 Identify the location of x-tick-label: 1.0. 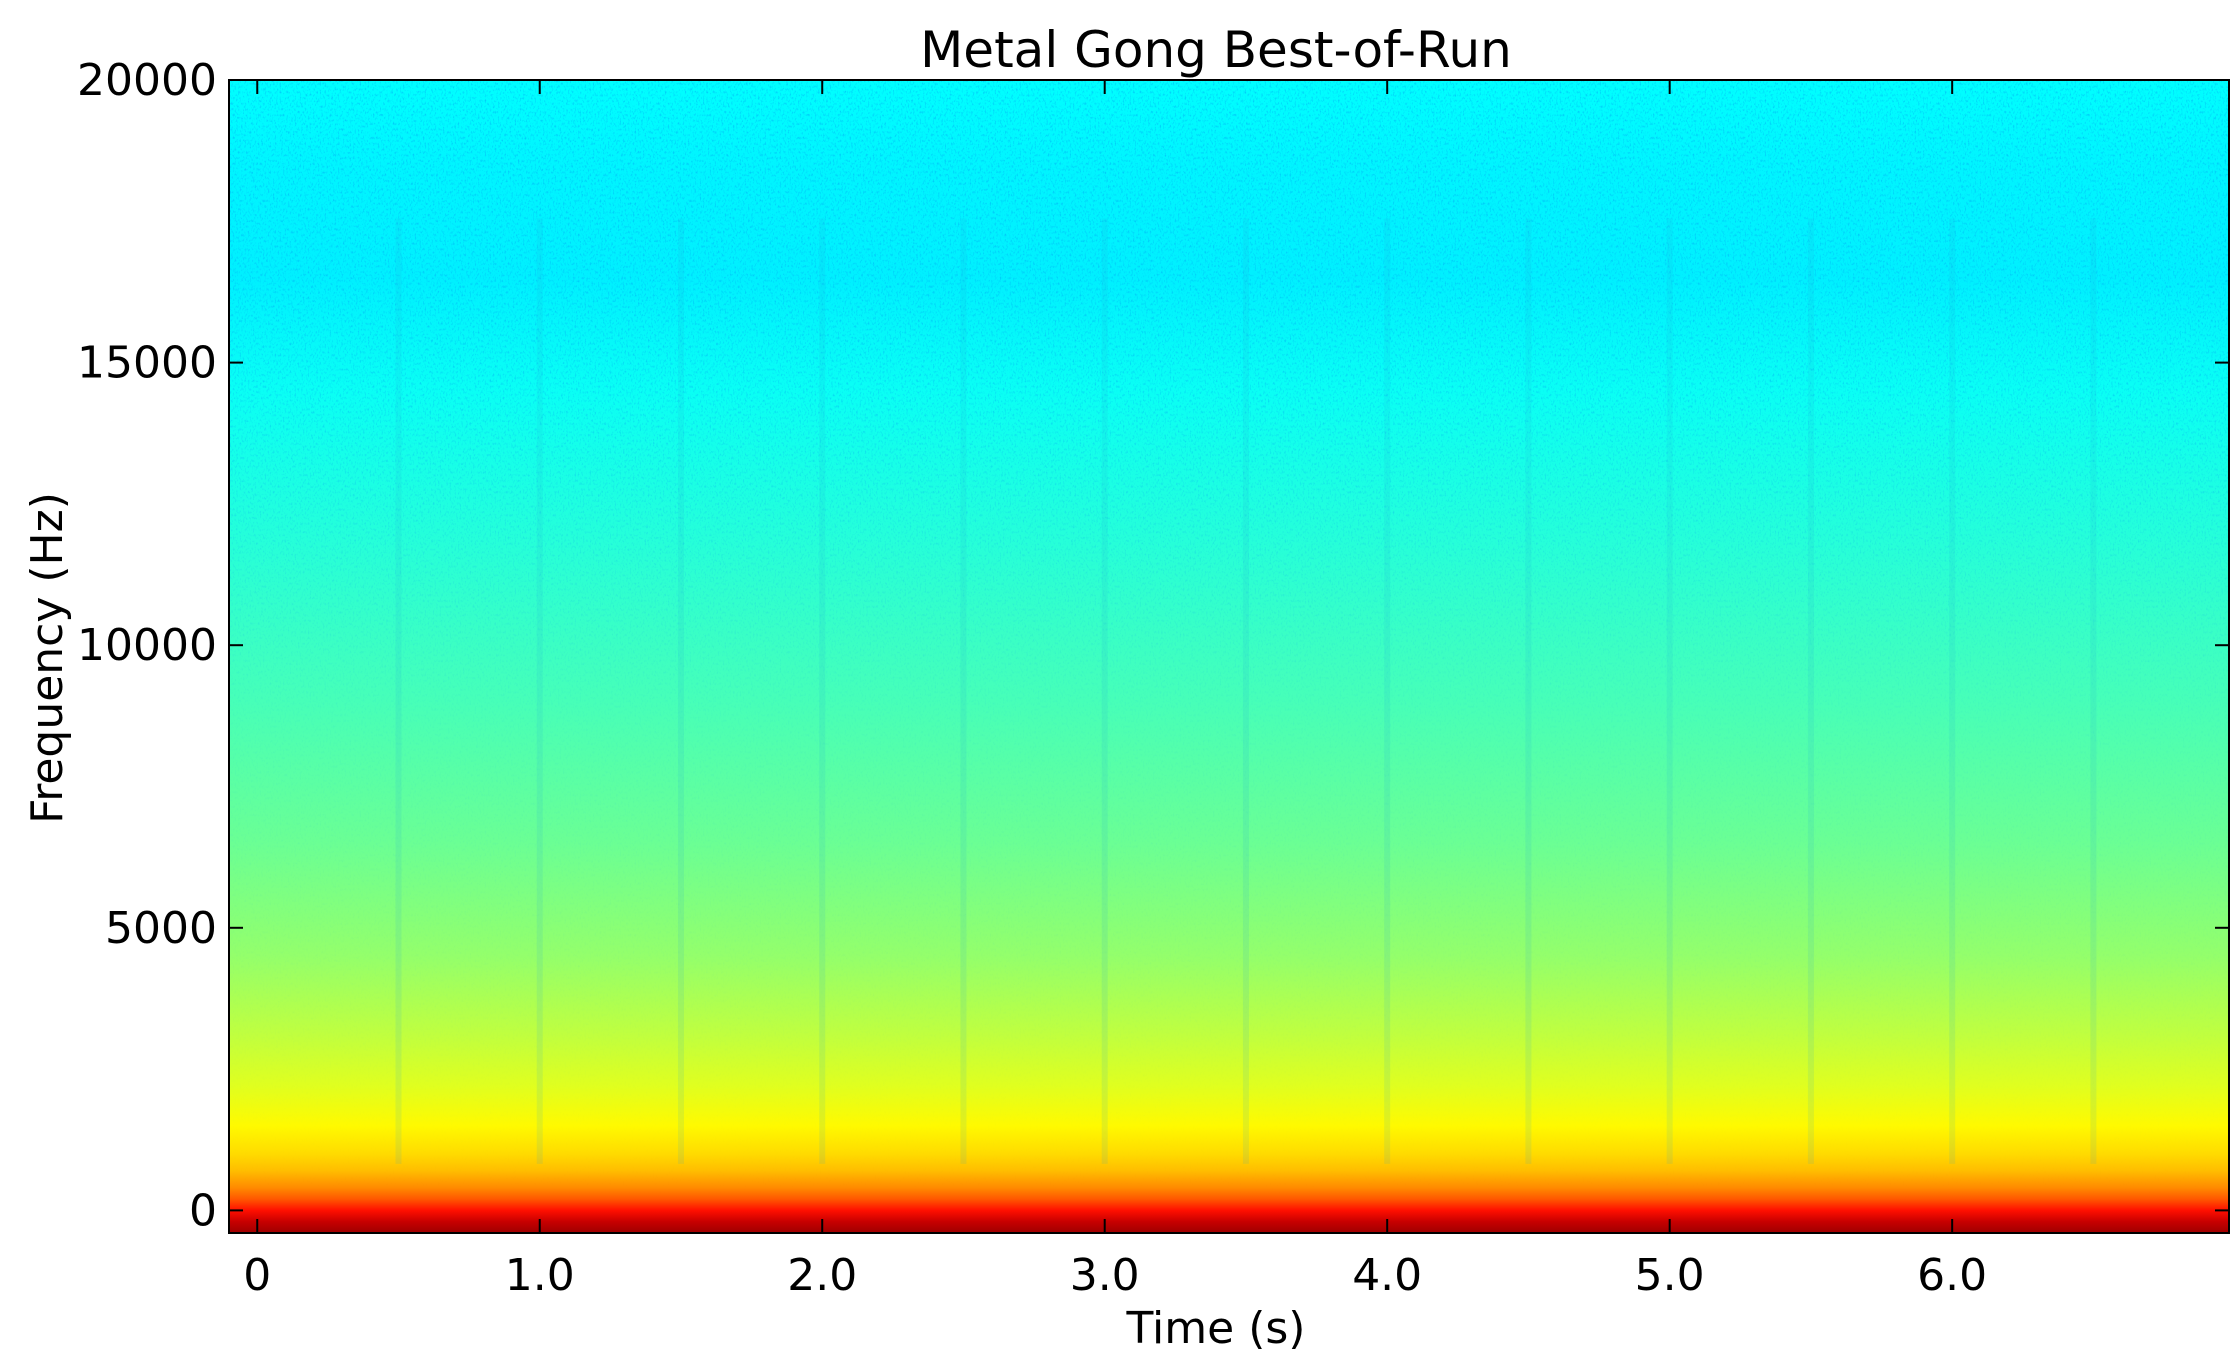
(540, 1275).